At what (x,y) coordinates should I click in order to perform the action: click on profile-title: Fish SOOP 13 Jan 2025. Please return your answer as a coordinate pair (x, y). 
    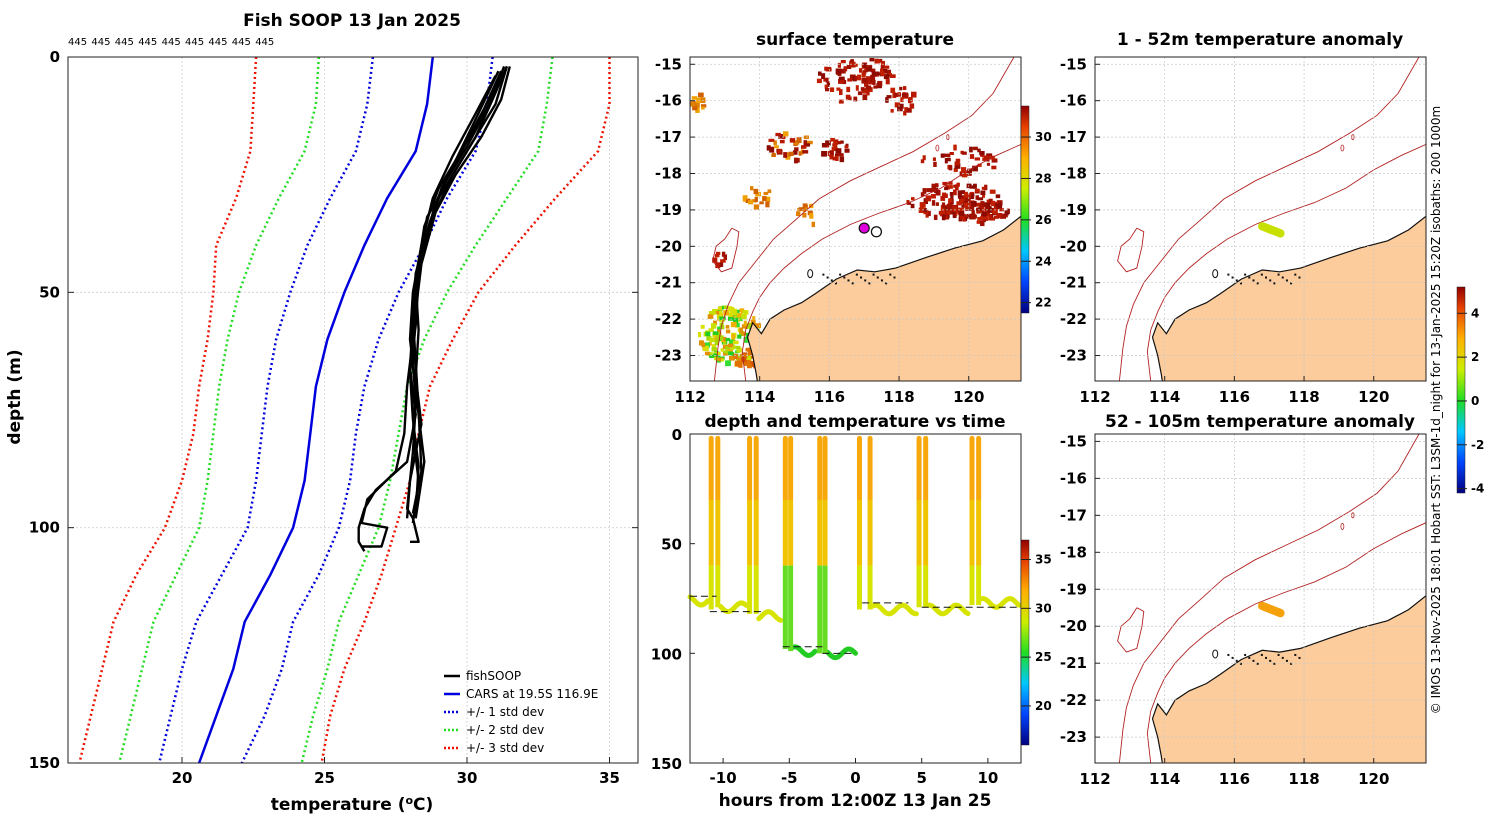
    Looking at the image, I should click on (352, 21).